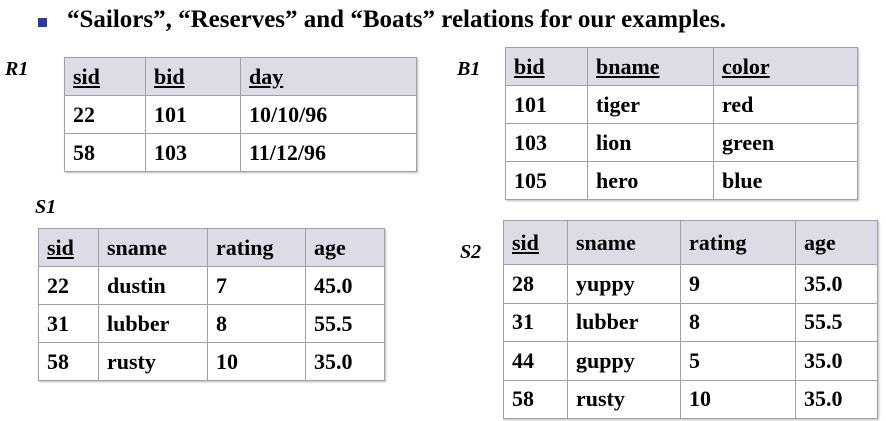 The width and height of the screenshot is (886, 421). Describe the element at coordinates (153, 285) in the screenshot. I see `table-cell: dustin` at that location.